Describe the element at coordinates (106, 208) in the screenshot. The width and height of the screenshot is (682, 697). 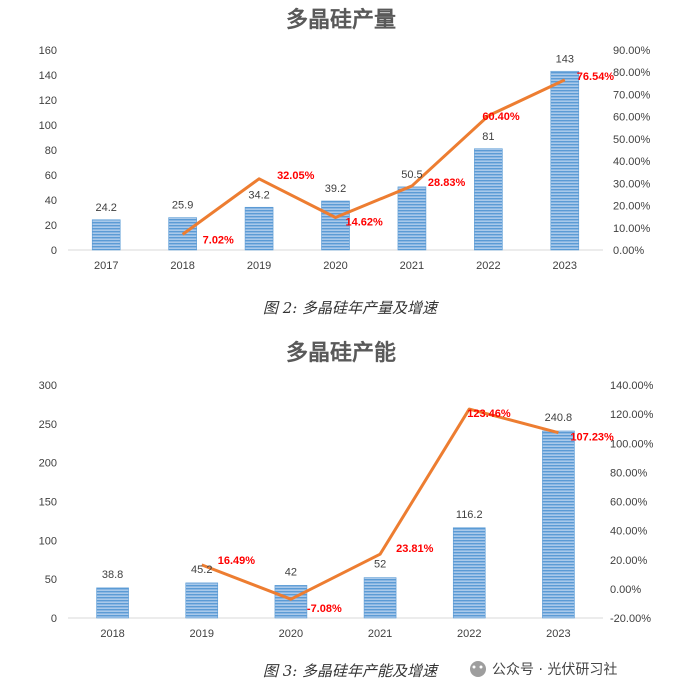
I see `bar-value-label: 24.2` at that location.